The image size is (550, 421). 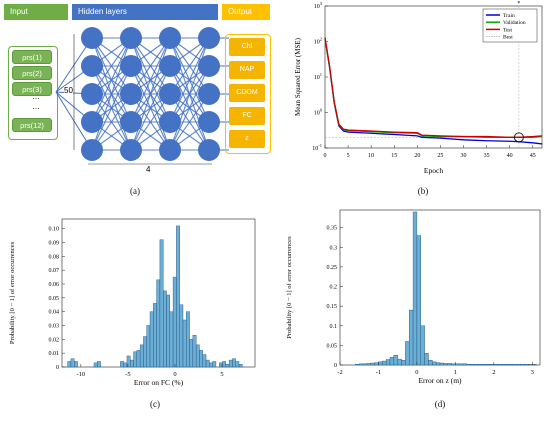 What do you see at coordinates (518, 137) in the screenshot?
I see `best-marker` at bounding box center [518, 137].